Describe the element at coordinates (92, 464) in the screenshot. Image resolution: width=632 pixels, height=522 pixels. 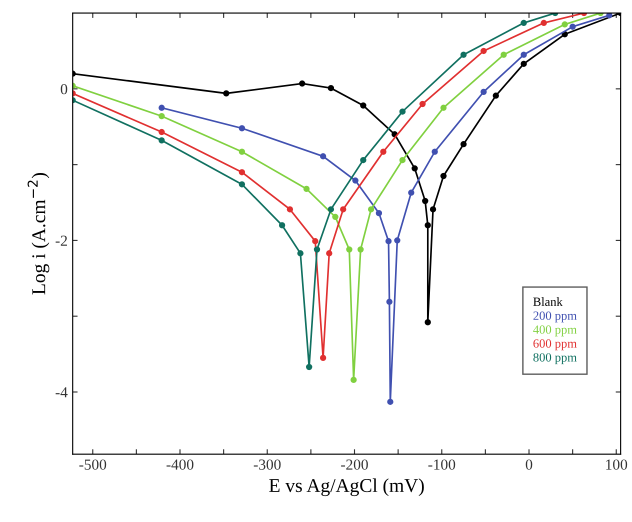
I see `x-tick-label: -500` at that location.